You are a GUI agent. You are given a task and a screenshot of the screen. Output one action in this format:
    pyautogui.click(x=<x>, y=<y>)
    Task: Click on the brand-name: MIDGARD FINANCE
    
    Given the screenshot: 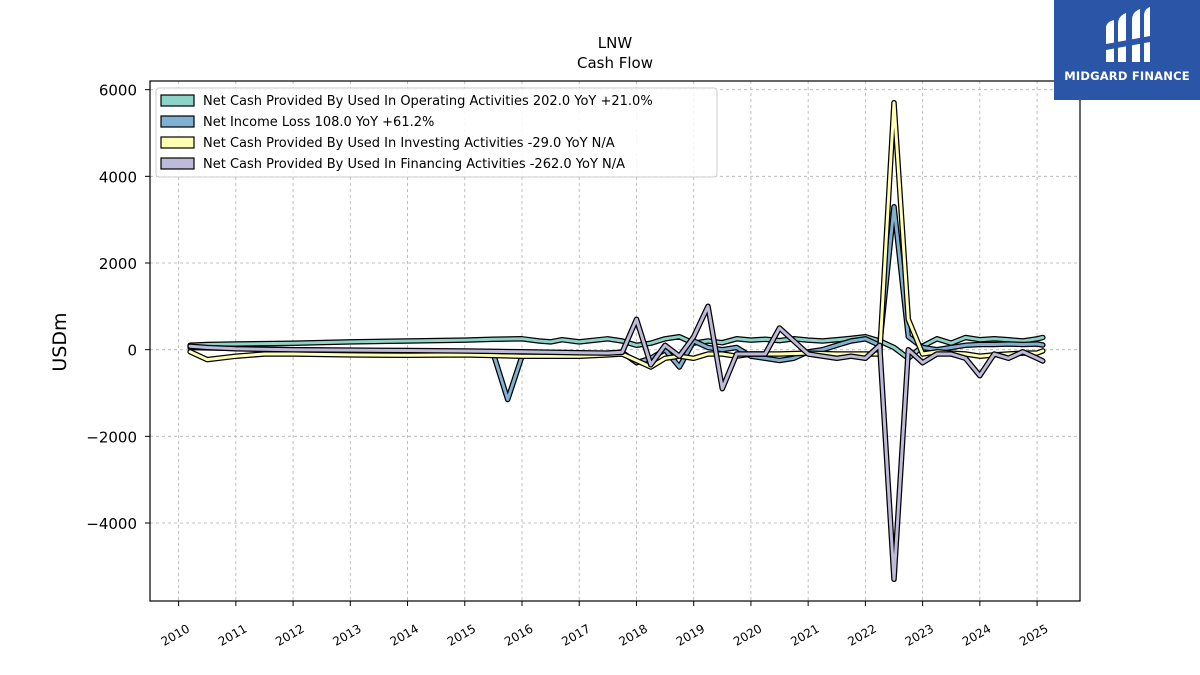 What is the action you would take?
    pyautogui.click(x=1127, y=76)
    